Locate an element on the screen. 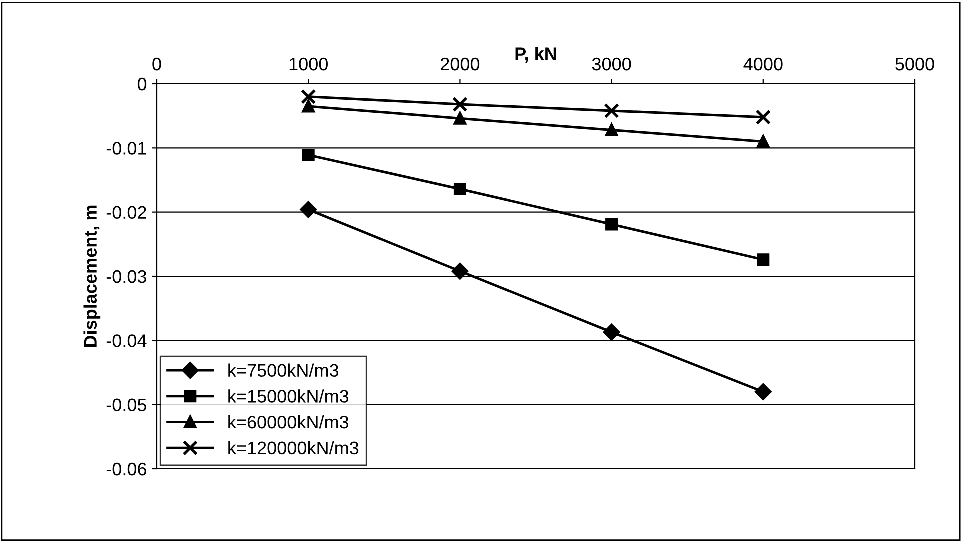  legend-label: k=15000kN/m3 is located at coordinates (288, 396).